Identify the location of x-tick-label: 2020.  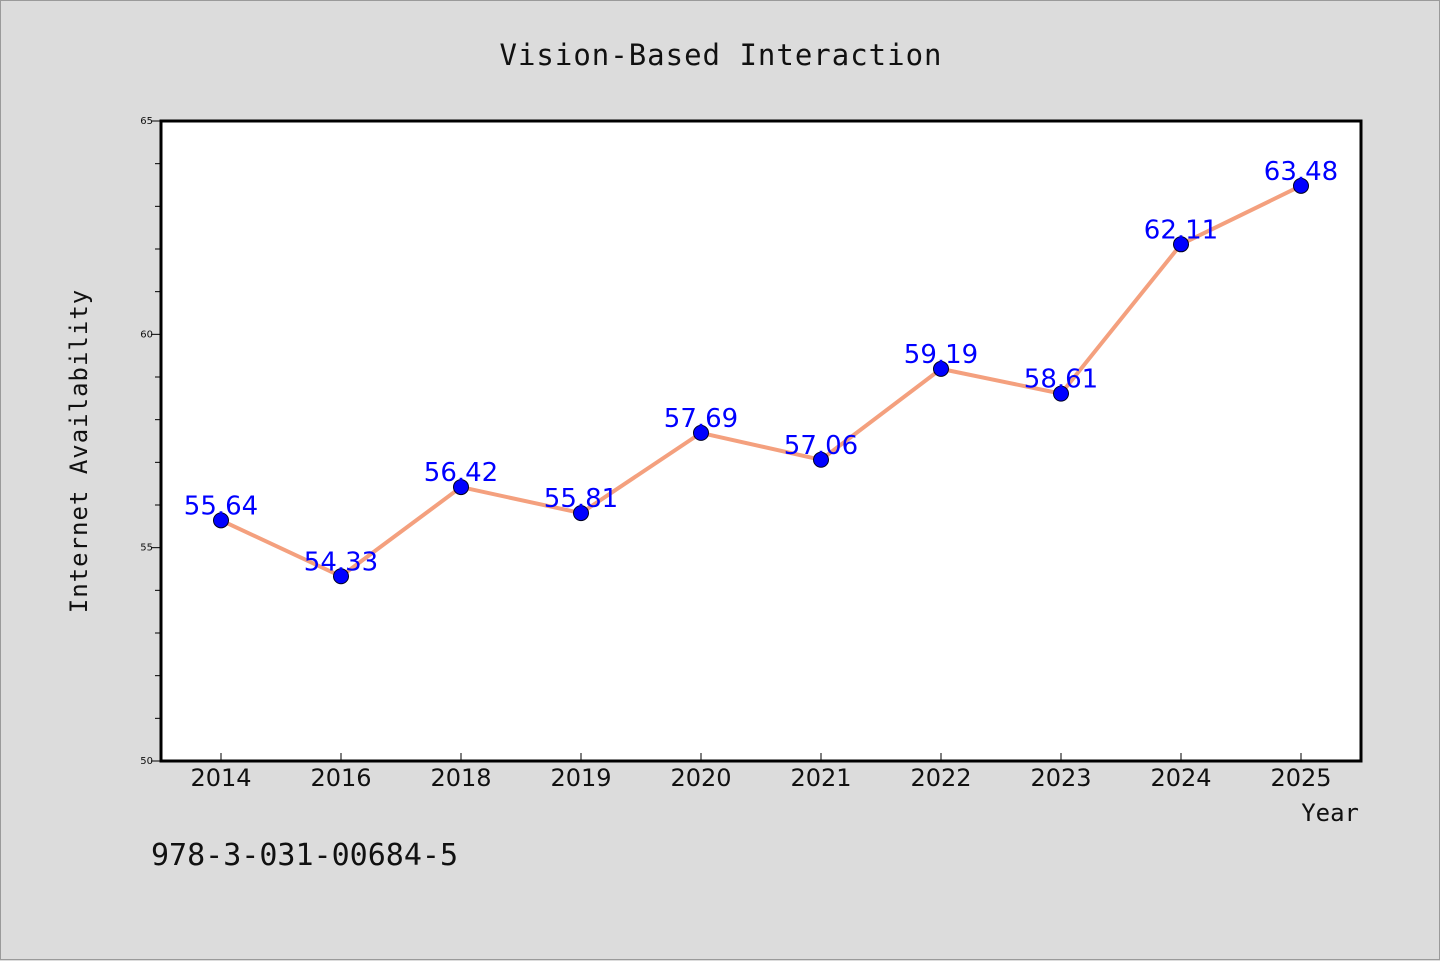
(700, 778).